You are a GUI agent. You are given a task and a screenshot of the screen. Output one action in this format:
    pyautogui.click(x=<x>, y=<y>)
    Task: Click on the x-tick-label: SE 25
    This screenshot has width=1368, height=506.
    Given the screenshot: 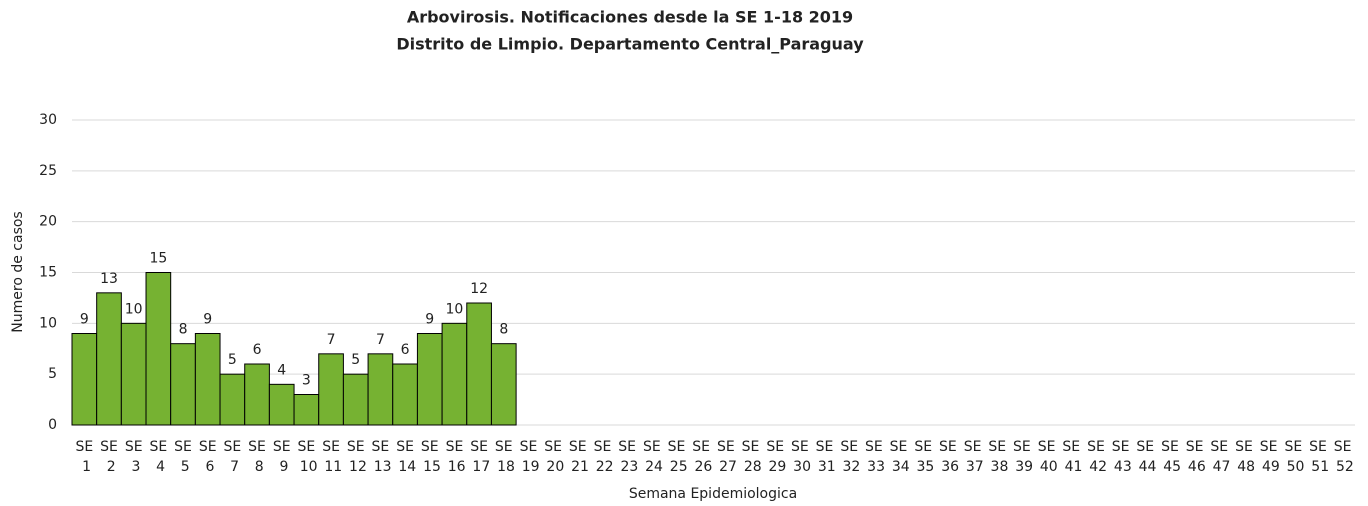 What is the action you would take?
    pyautogui.click(x=676, y=457)
    